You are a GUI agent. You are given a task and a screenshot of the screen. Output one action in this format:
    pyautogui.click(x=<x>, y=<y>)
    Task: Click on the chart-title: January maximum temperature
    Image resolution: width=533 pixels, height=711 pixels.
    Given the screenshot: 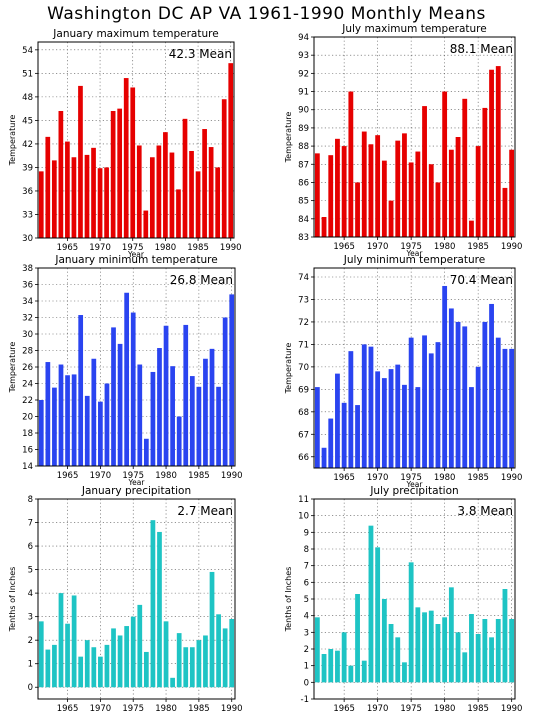 What is the action you would take?
    pyautogui.click(x=135, y=34)
    